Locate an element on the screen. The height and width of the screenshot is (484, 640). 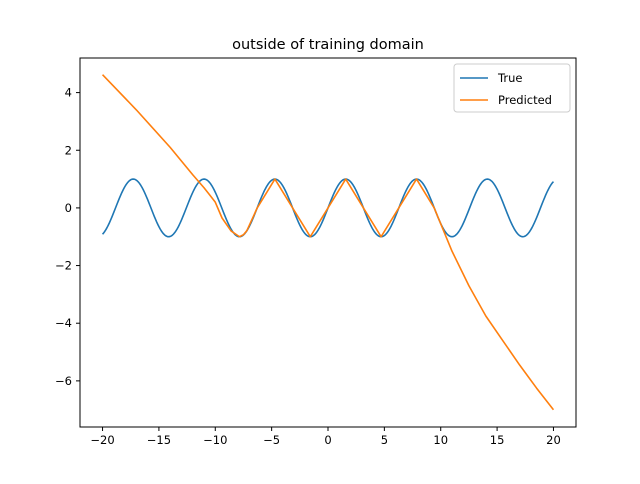
x-tick-label: −20 is located at coordinates (102, 440).